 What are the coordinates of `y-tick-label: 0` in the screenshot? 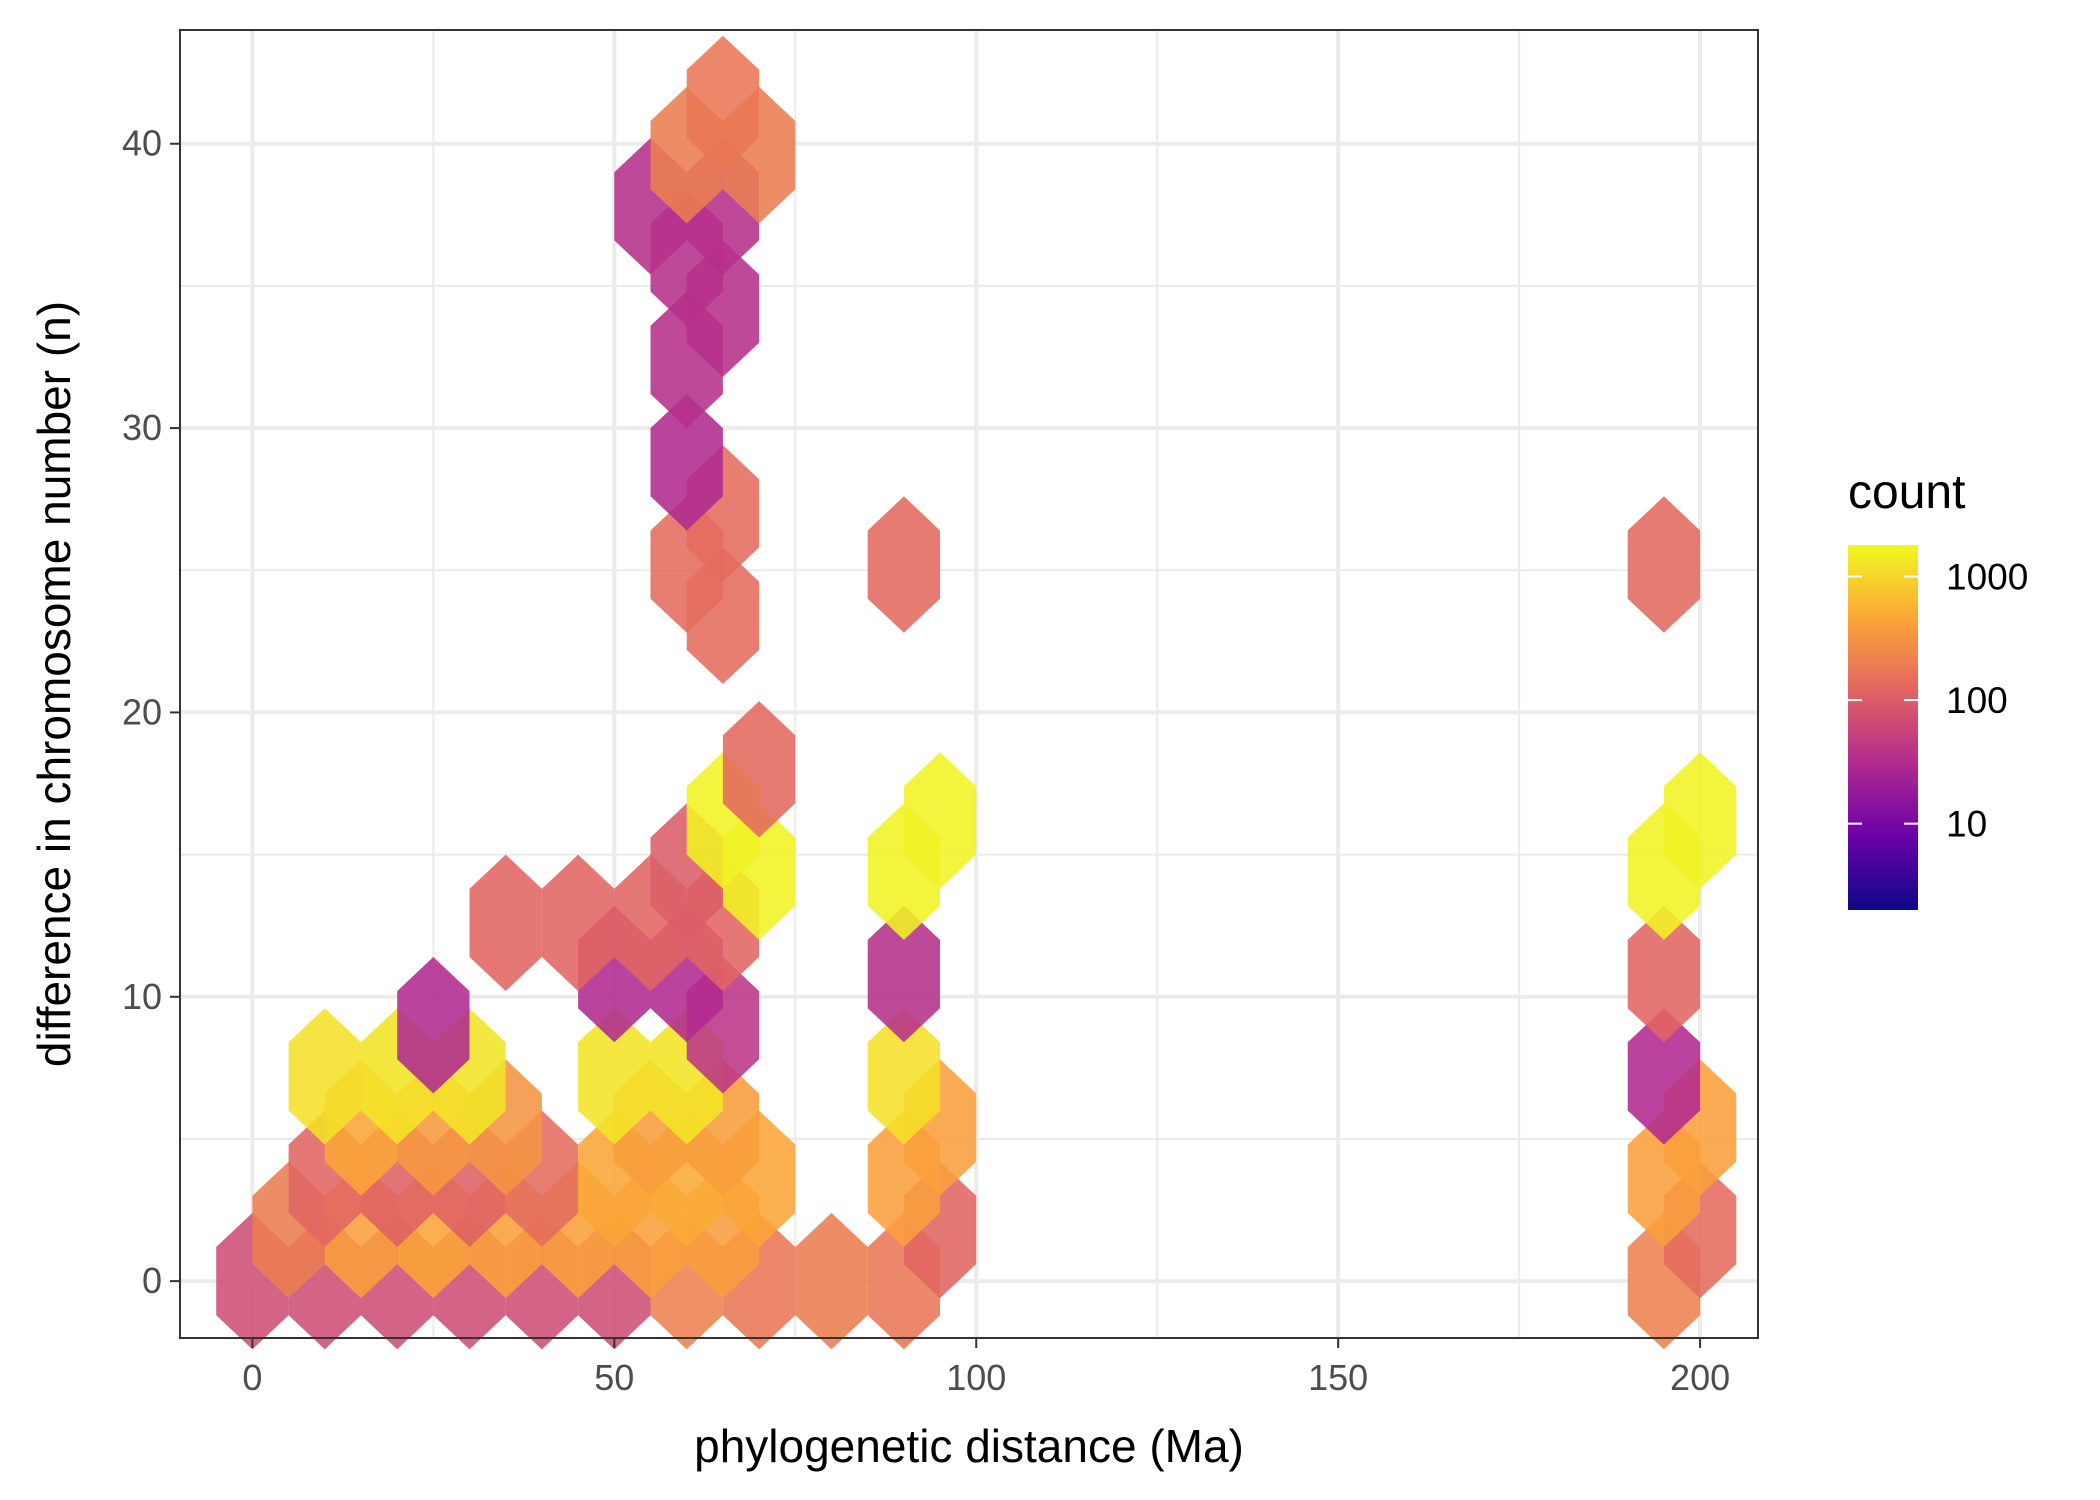 It's located at (152, 1280).